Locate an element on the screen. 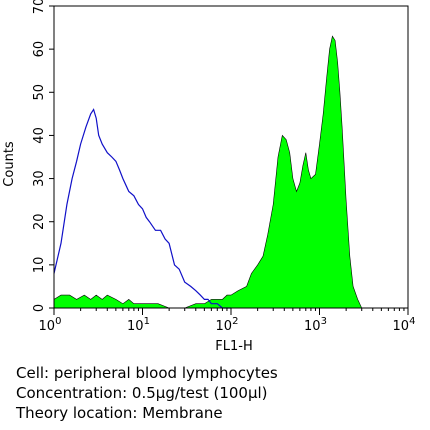 The width and height of the screenshot is (430, 430). y-tick-label: 50 is located at coordinates (39, 92).